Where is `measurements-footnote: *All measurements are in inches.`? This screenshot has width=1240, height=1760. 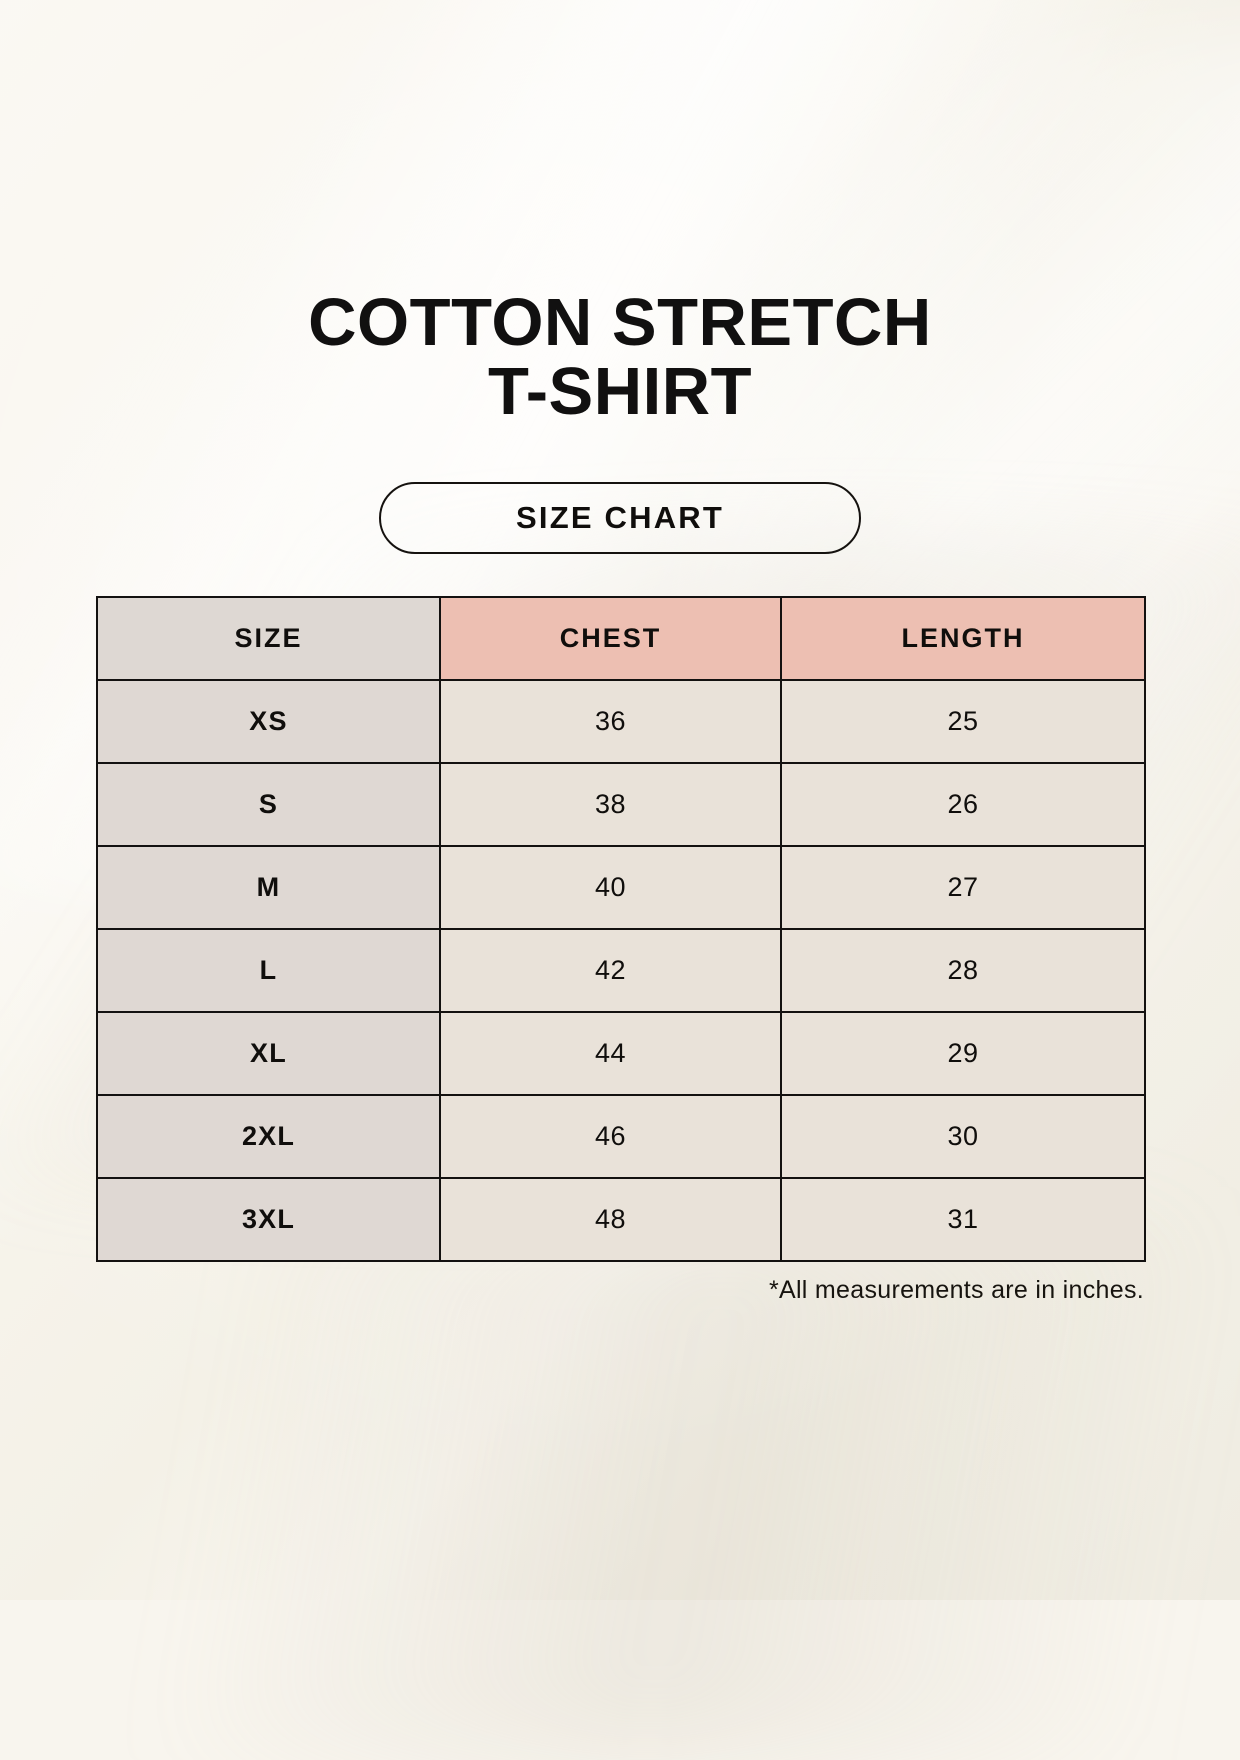
measurements-footnote: *All measurements are in inches. is located at coordinates (956, 1290).